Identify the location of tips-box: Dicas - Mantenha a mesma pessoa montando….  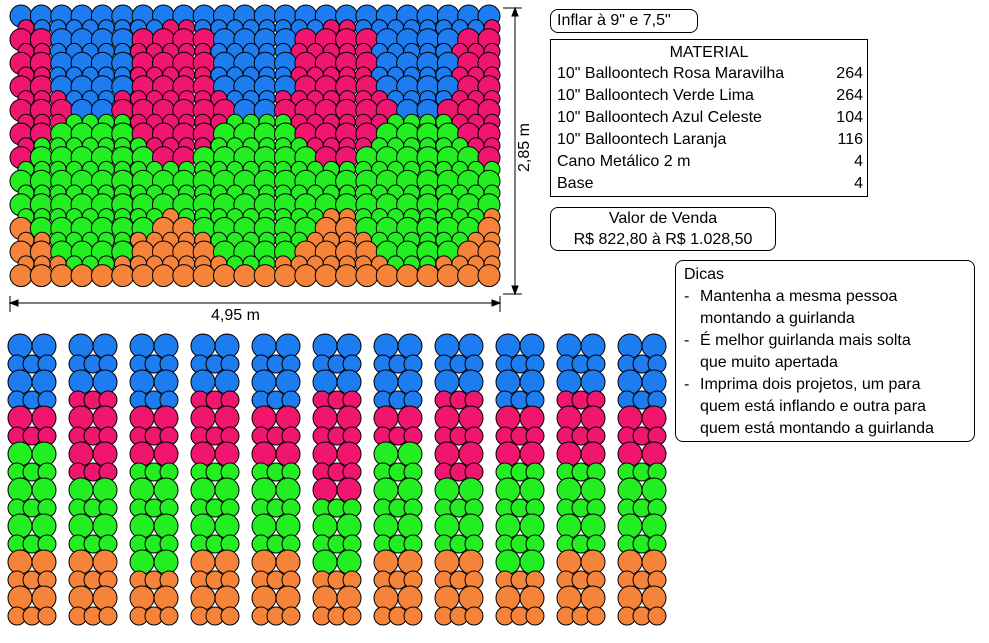
(825, 351).